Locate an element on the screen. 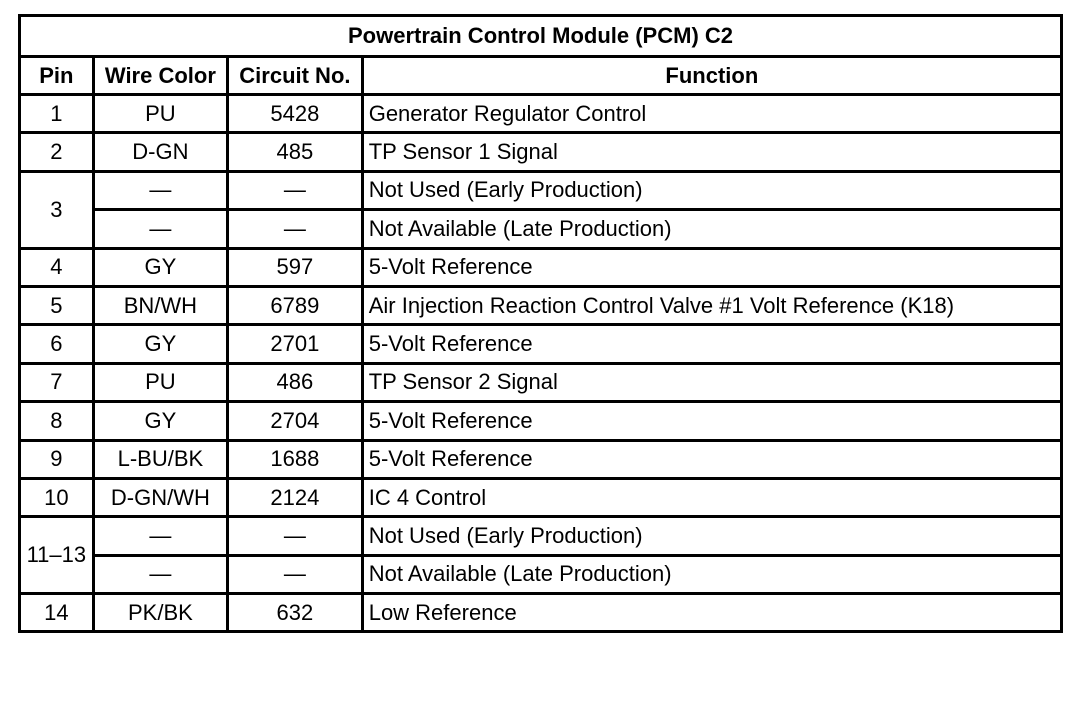 This screenshot has height=702, width=1088. function: TP Sensor 2 Signal is located at coordinates (712, 382).